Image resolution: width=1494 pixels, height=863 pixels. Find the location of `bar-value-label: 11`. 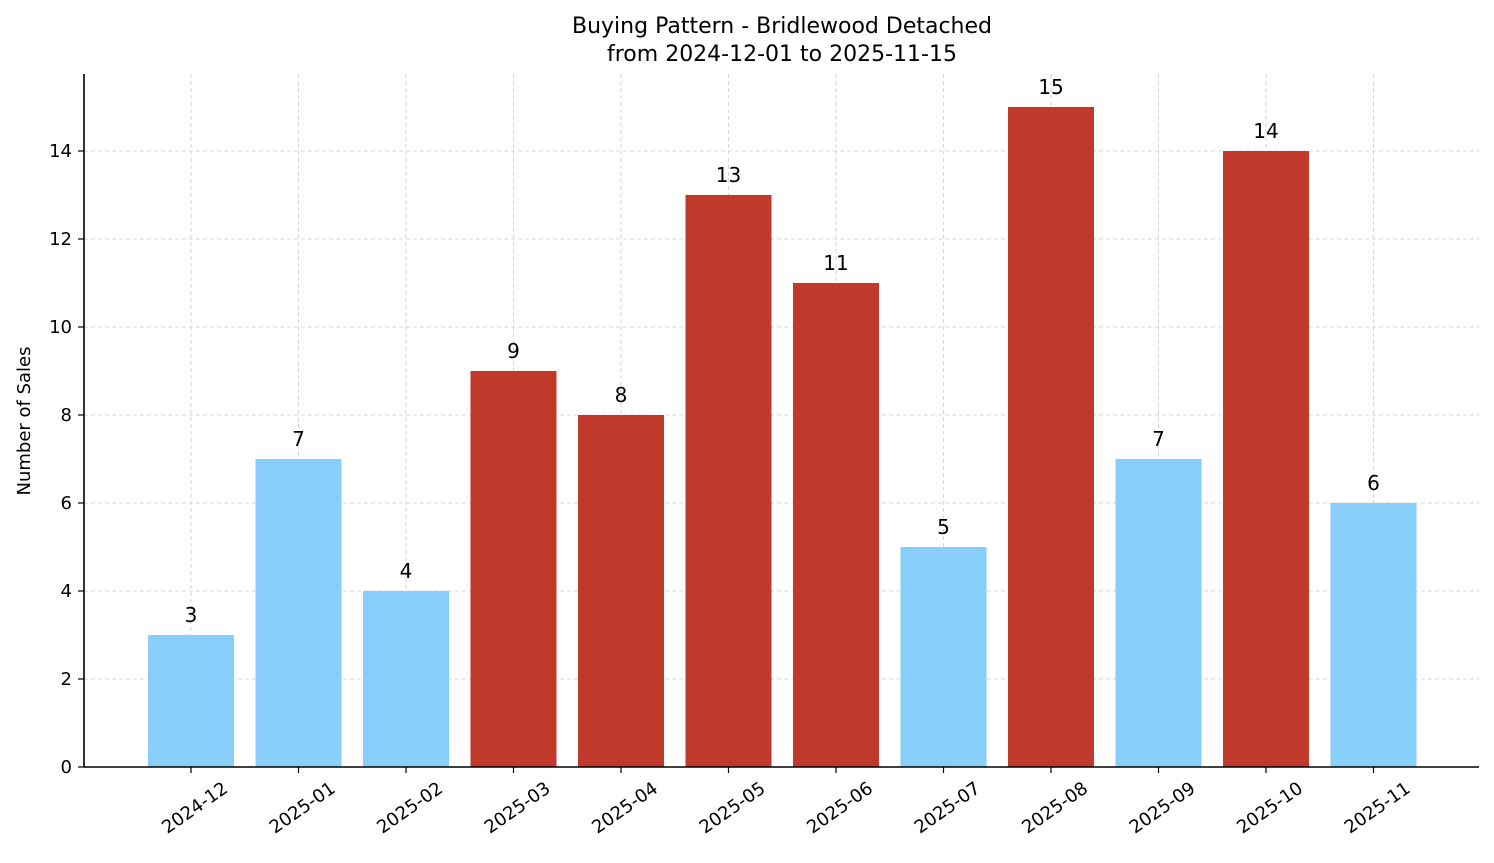

bar-value-label: 11 is located at coordinates (835, 263).